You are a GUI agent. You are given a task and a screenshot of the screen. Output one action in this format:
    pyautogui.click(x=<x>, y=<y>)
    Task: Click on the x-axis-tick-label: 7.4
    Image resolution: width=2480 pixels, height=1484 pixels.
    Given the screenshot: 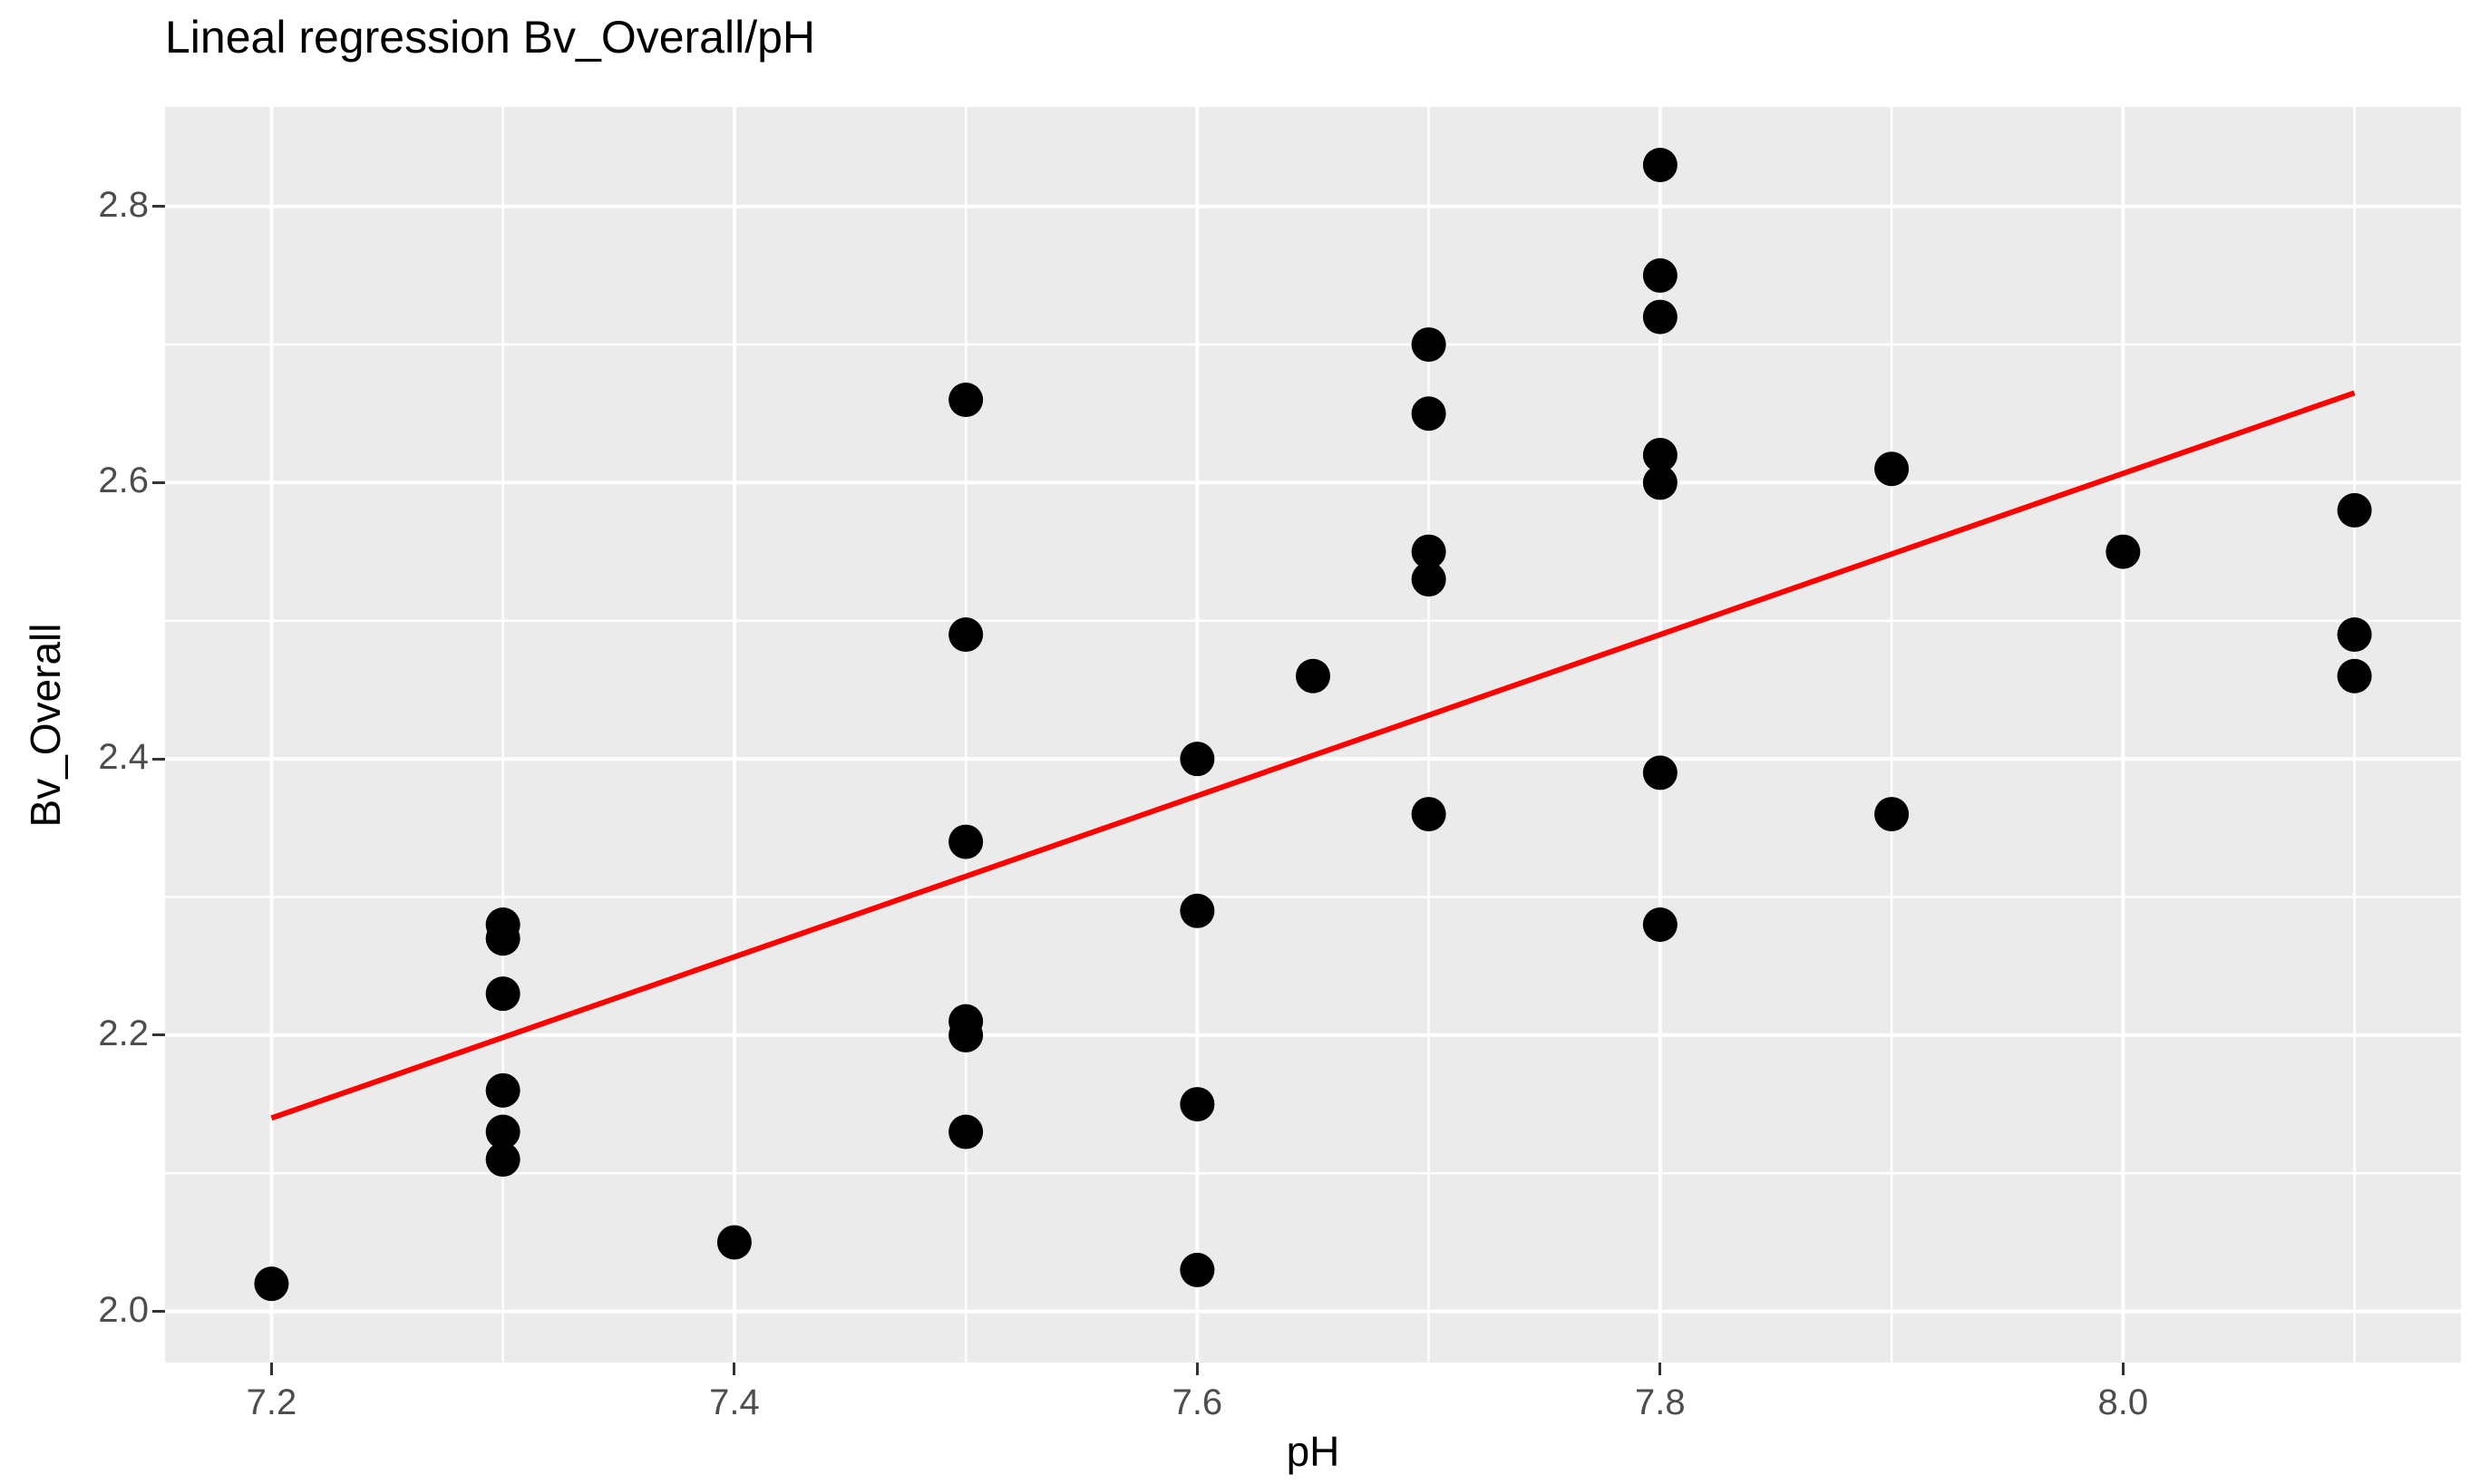 What is the action you would take?
    pyautogui.click(x=734, y=1402)
    